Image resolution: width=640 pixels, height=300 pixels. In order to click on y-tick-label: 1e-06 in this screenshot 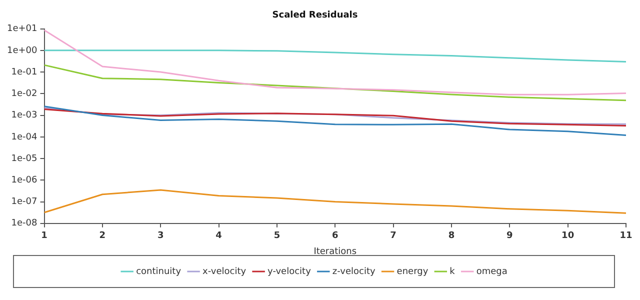, I will do `click(24, 181)`.